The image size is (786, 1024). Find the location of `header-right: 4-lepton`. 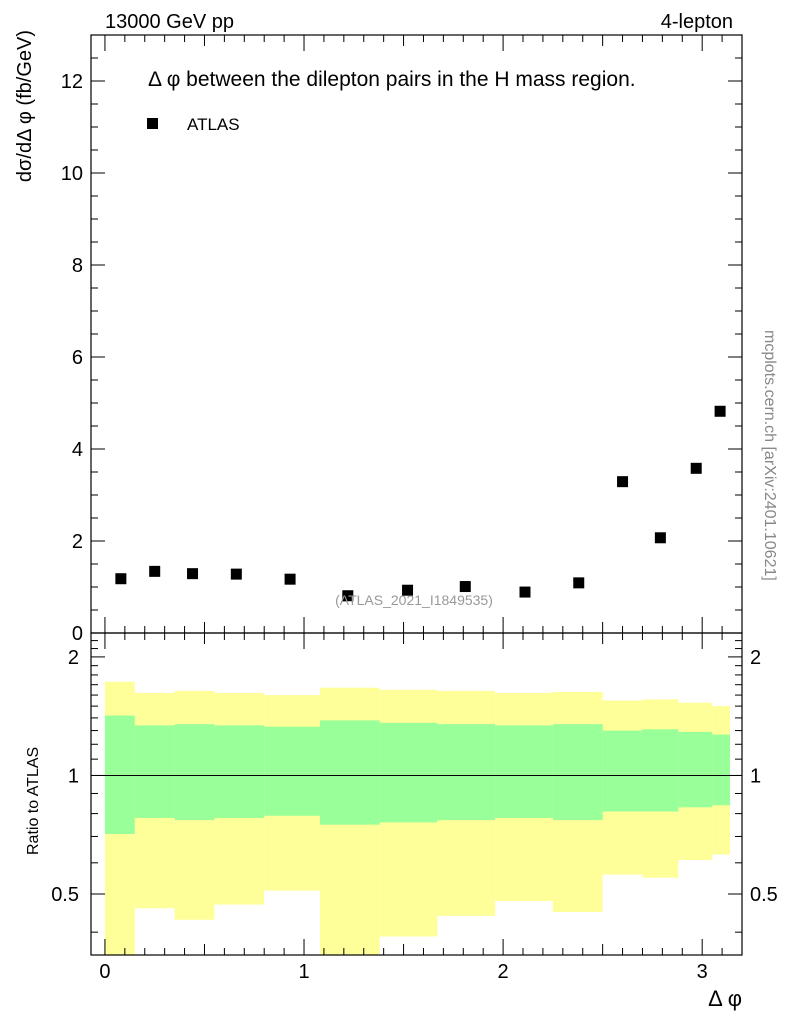

header-right: 4-lepton is located at coordinates (697, 22).